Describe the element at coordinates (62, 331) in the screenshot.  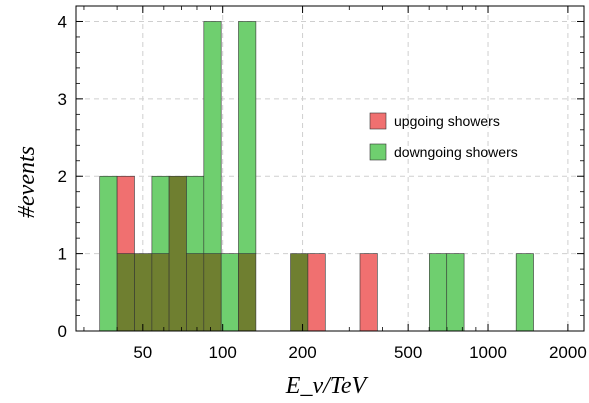
I see `y-tick-label: 0` at that location.